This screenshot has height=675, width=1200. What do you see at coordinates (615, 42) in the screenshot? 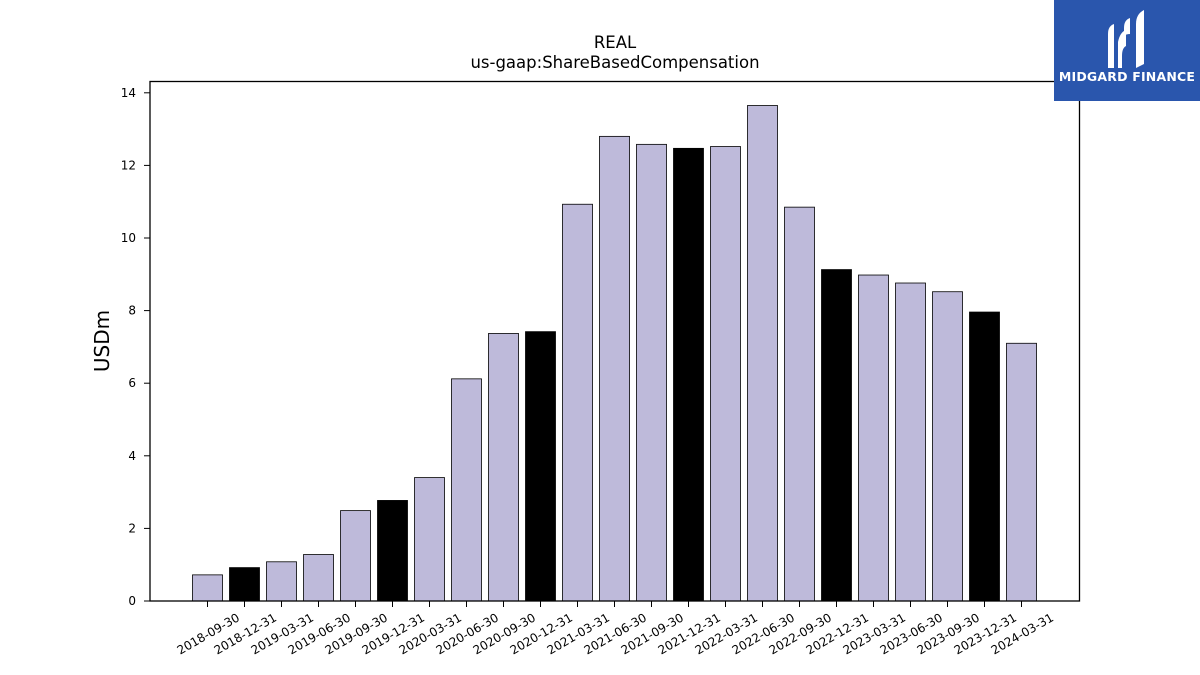
I see `chart-title: REAL` at bounding box center [615, 42].